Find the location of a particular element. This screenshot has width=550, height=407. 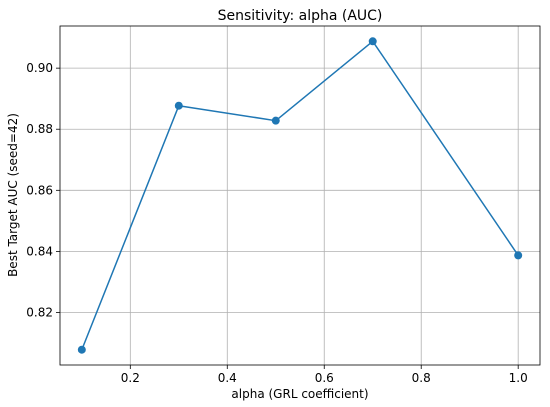

y-axis-label: Best Target AUC (seed=42) is located at coordinates (13, 195).